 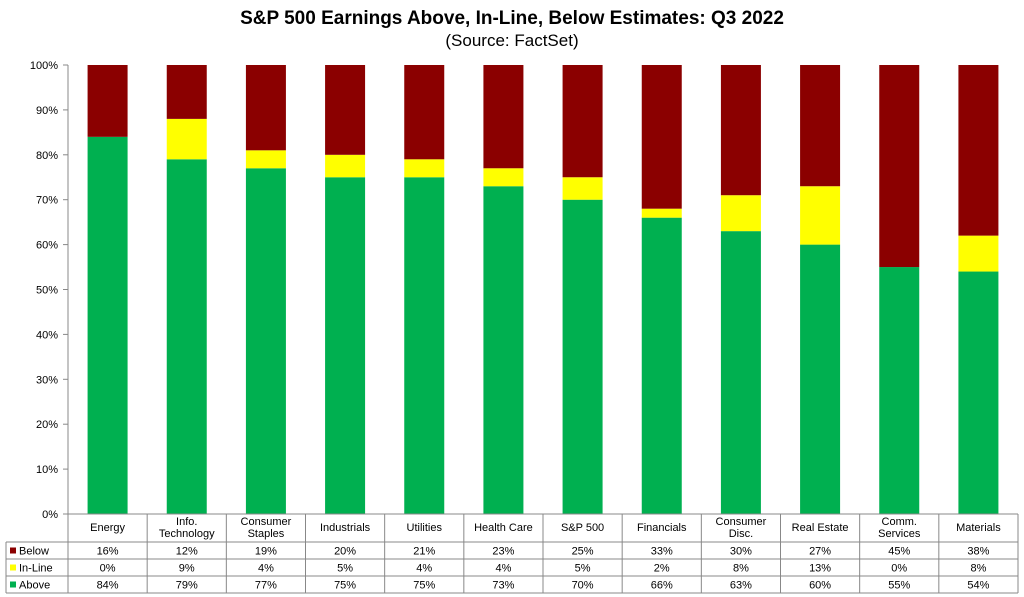 I want to click on legend-swatch-in-line, so click(x=13, y=567).